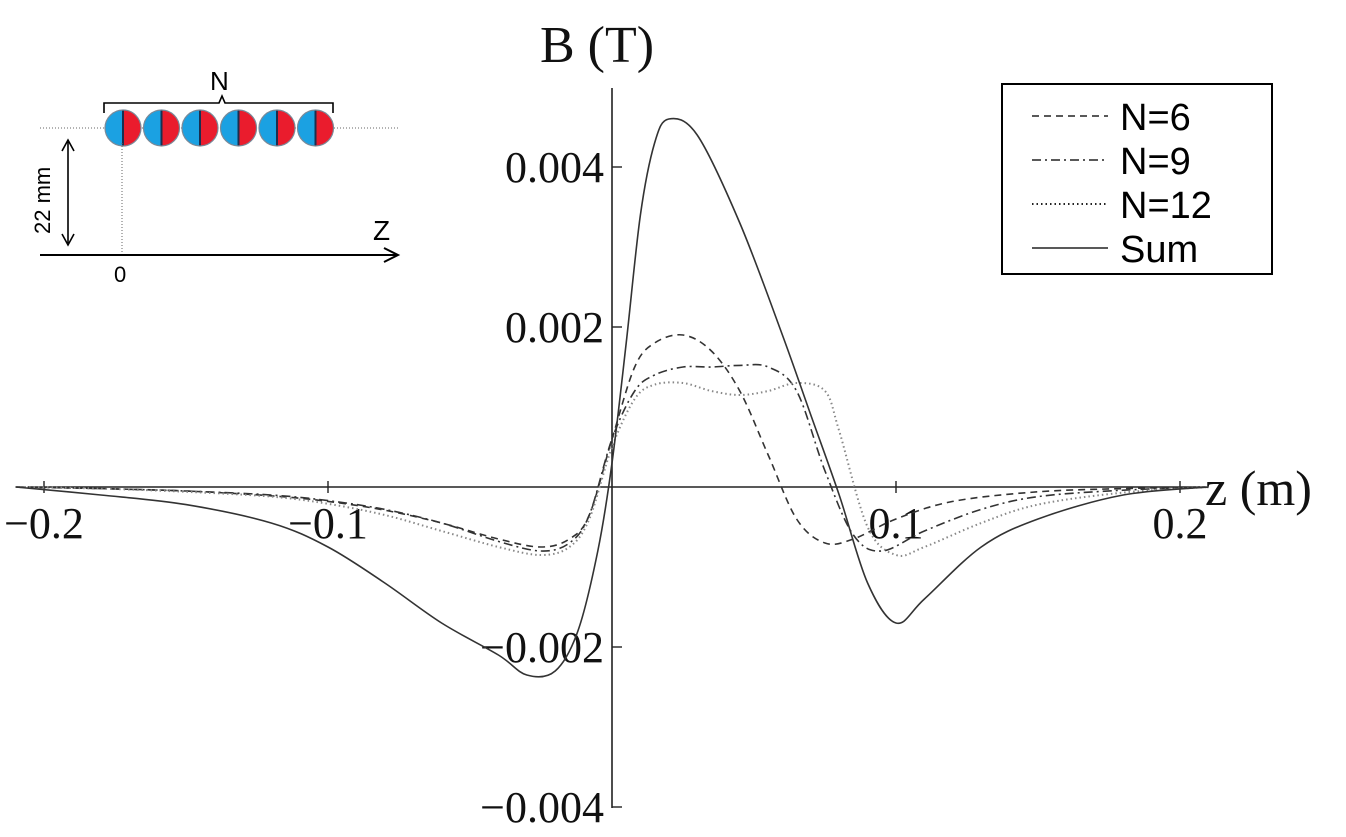  Describe the element at coordinates (1258, 488) in the screenshot. I see `x-axis-label: z (m)` at that location.